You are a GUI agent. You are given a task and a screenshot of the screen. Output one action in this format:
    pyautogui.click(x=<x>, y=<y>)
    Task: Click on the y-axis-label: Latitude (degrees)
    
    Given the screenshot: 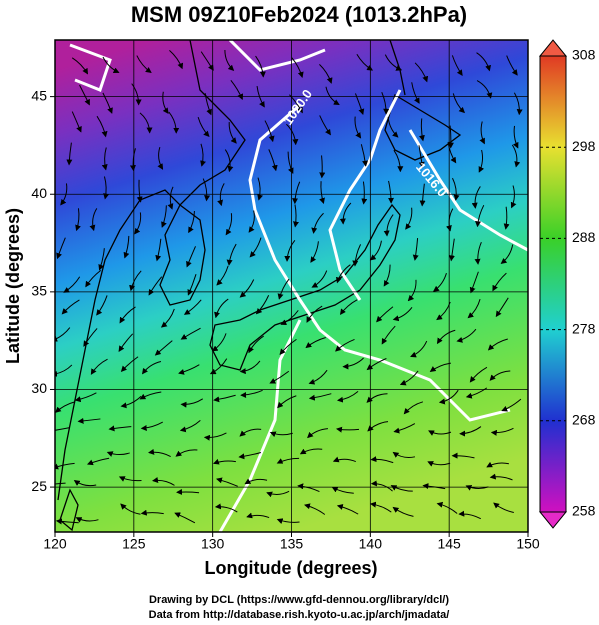 What is the action you would take?
    pyautogui.click(x=13, y=286)
    